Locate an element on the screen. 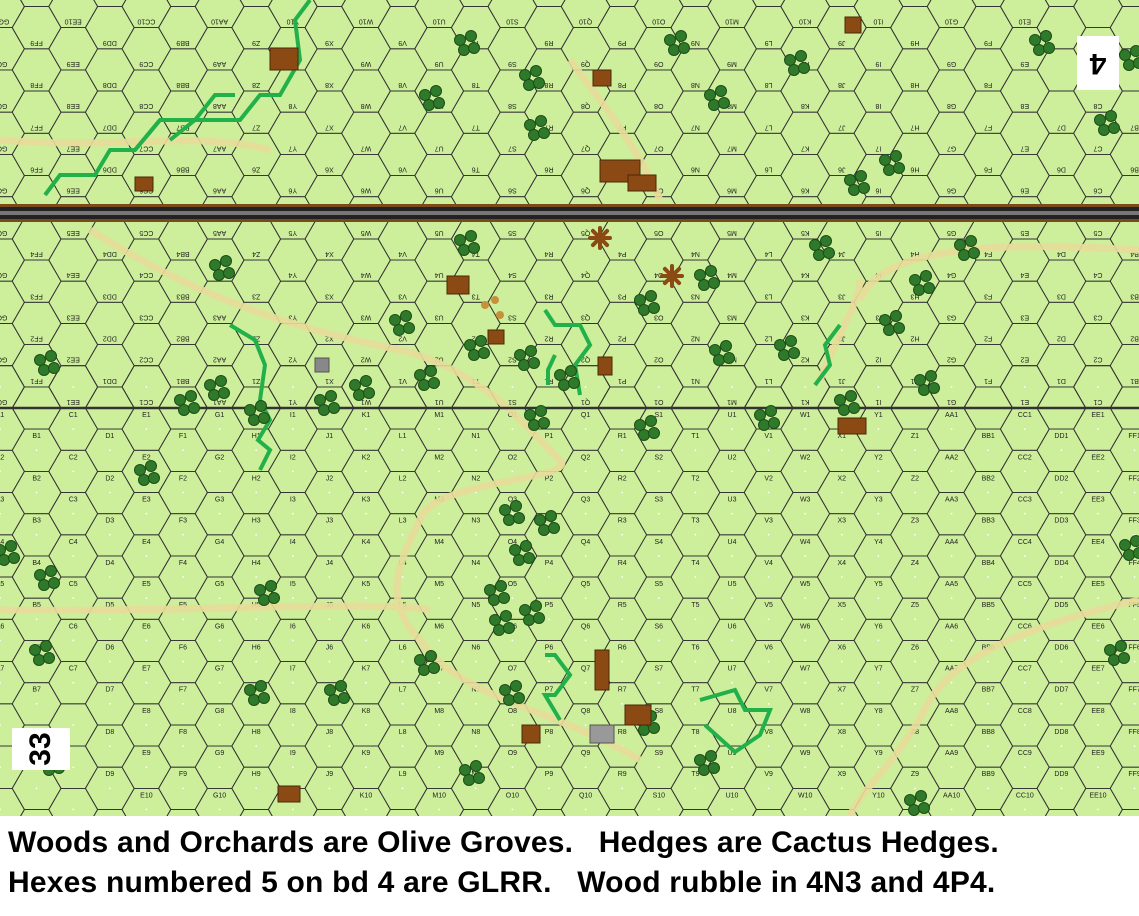  hex-label: AA2 is located at coordinates (951, 457).